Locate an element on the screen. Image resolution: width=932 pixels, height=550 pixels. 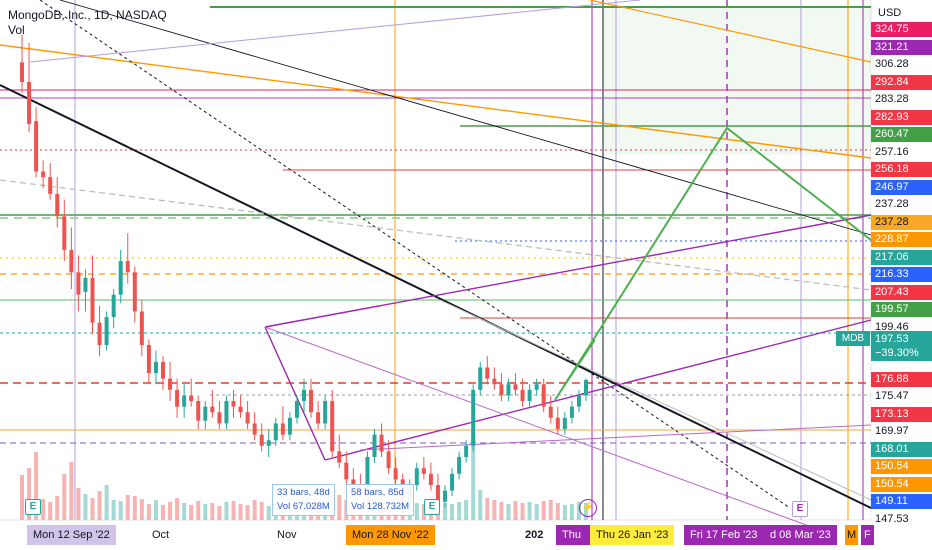
measure-box-1: 33 bars, 48d Vol 67.028M is located at coordinates (303, 500).